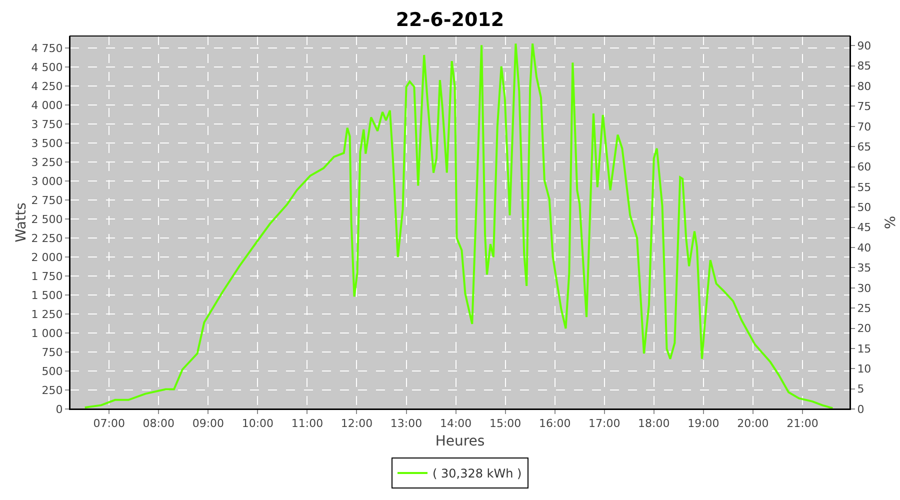 The height and width of the screenshot is (500, 900). What do you see at coordinates (505, 423) in the screenshot?
I see `x-tick-label: 15:00` at bounding box center [505, 423].